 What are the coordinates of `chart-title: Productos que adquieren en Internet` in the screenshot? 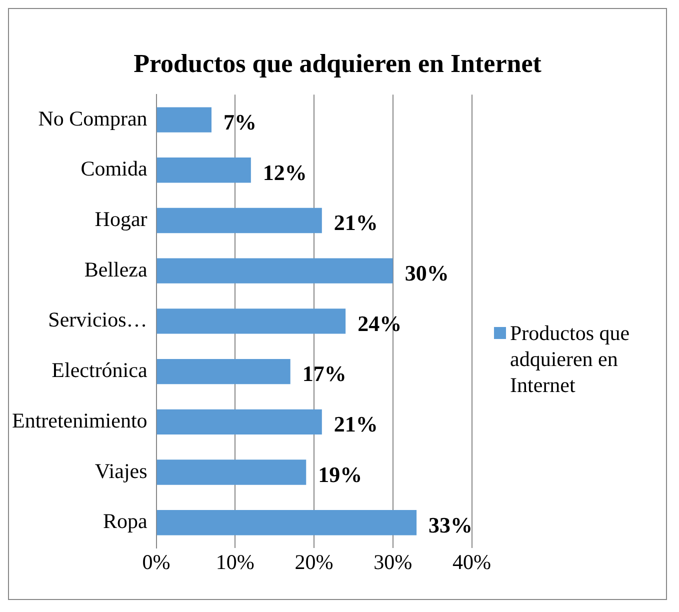 It's located at (337, 64).